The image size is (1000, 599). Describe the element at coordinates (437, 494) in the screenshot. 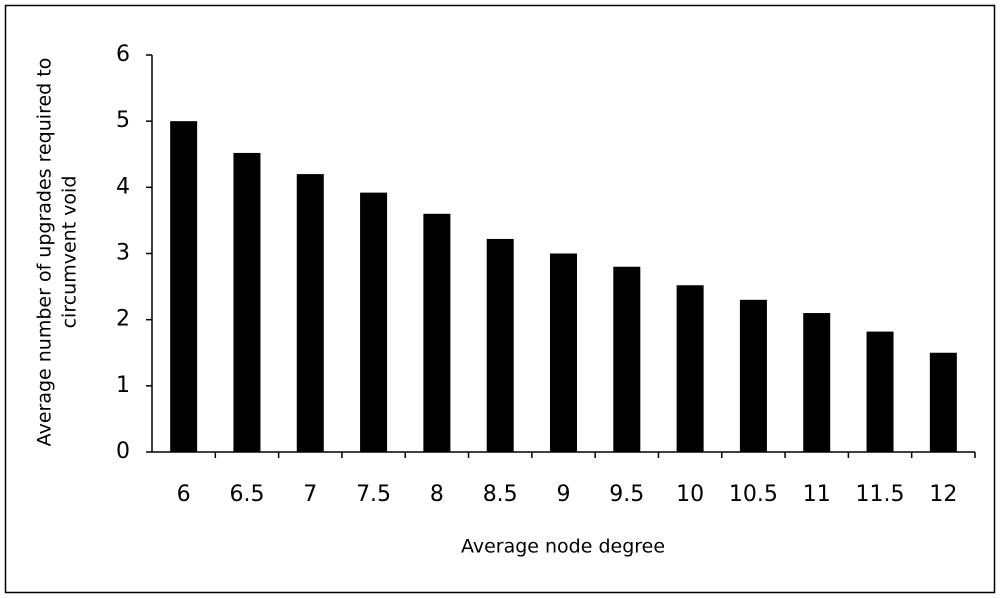

I see `x-tick-label: 8` at that location.